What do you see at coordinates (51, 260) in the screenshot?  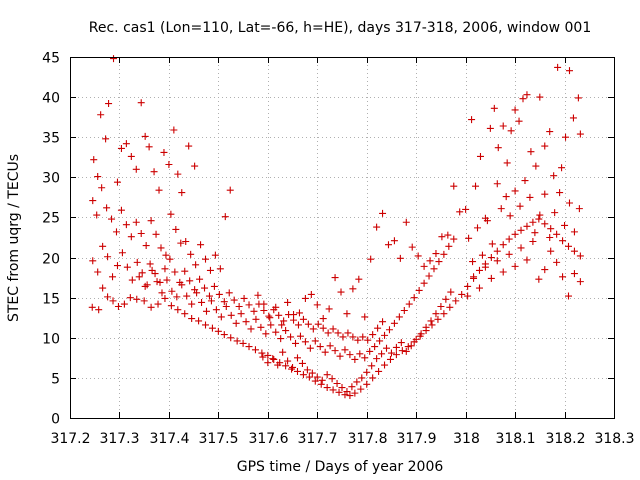 I see `y-tick-label: 20` at bounding box center [51, 260].